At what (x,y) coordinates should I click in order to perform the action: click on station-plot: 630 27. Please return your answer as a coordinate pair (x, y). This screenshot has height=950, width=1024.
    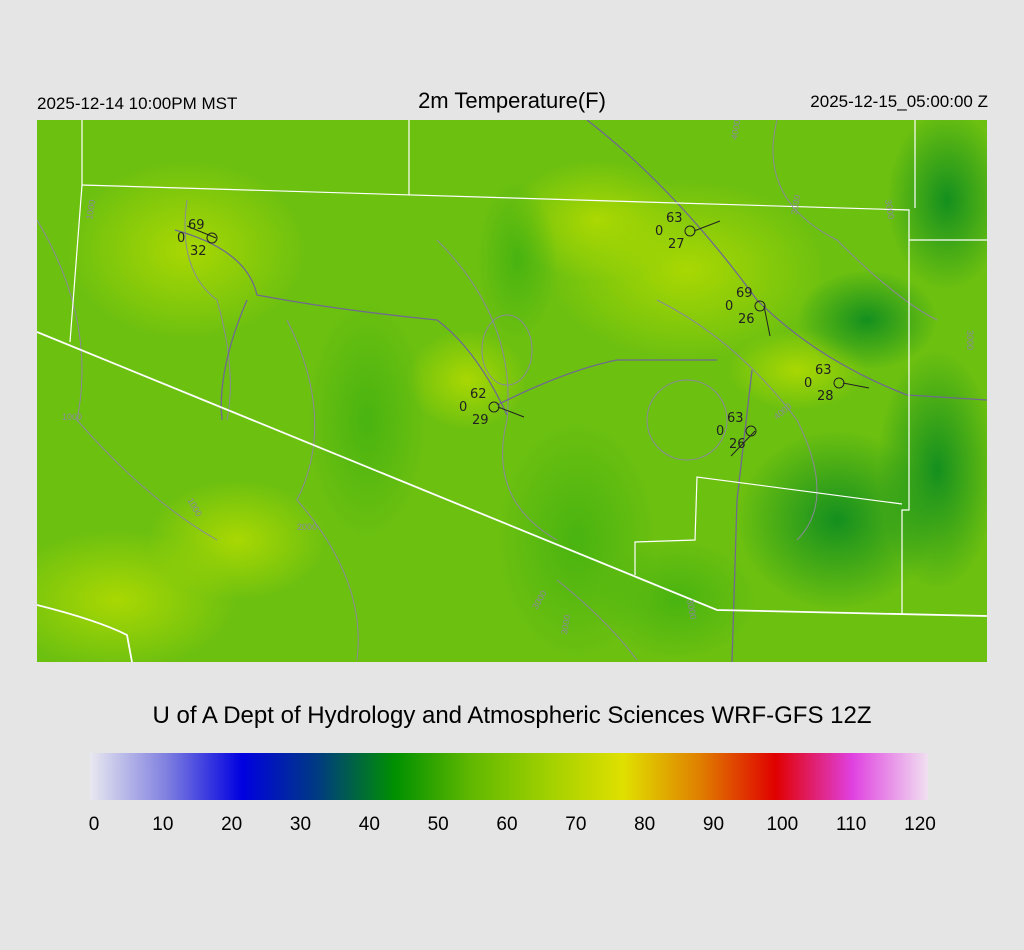
    Looking at the image, I should click on (688, 231).